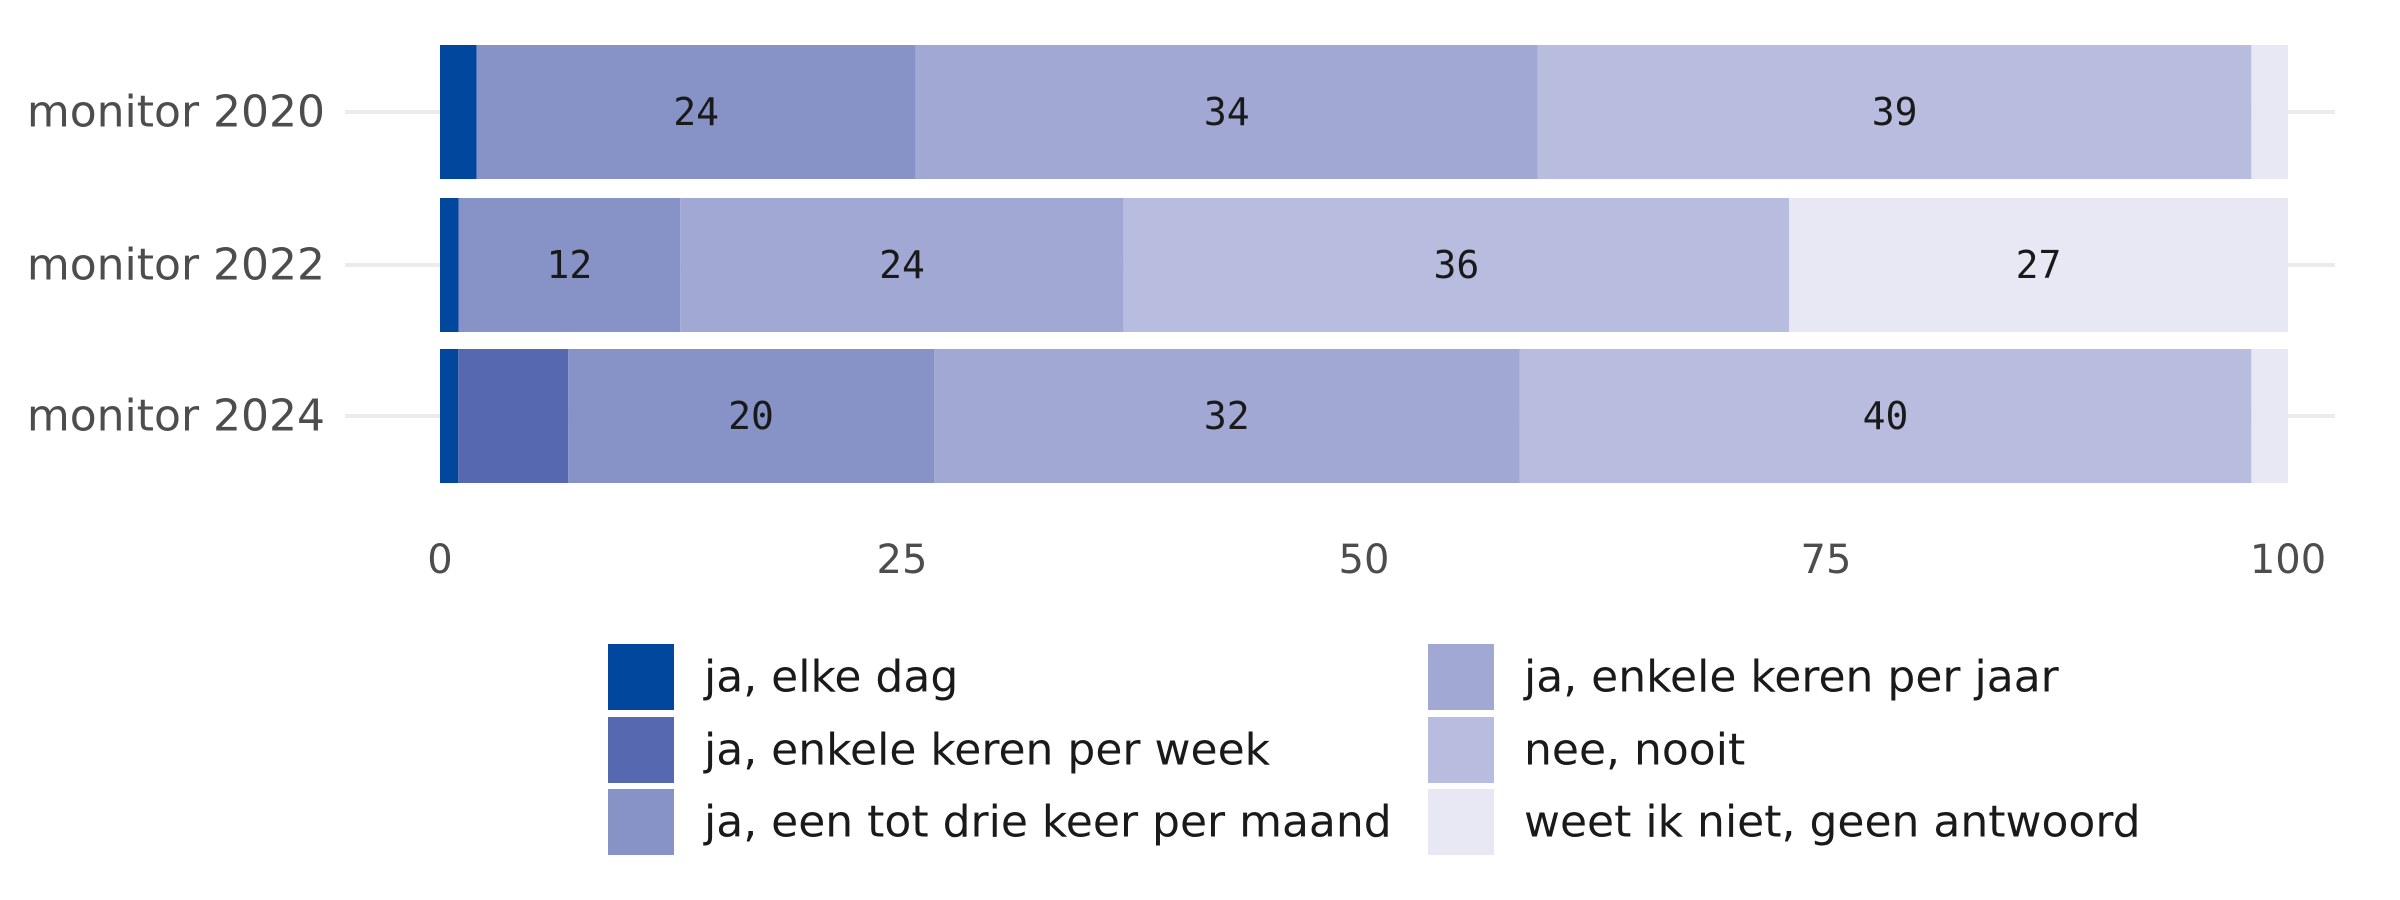  I want to click on legend-label-ja-elke-dag: ja, elke dag, so click(830, 677).